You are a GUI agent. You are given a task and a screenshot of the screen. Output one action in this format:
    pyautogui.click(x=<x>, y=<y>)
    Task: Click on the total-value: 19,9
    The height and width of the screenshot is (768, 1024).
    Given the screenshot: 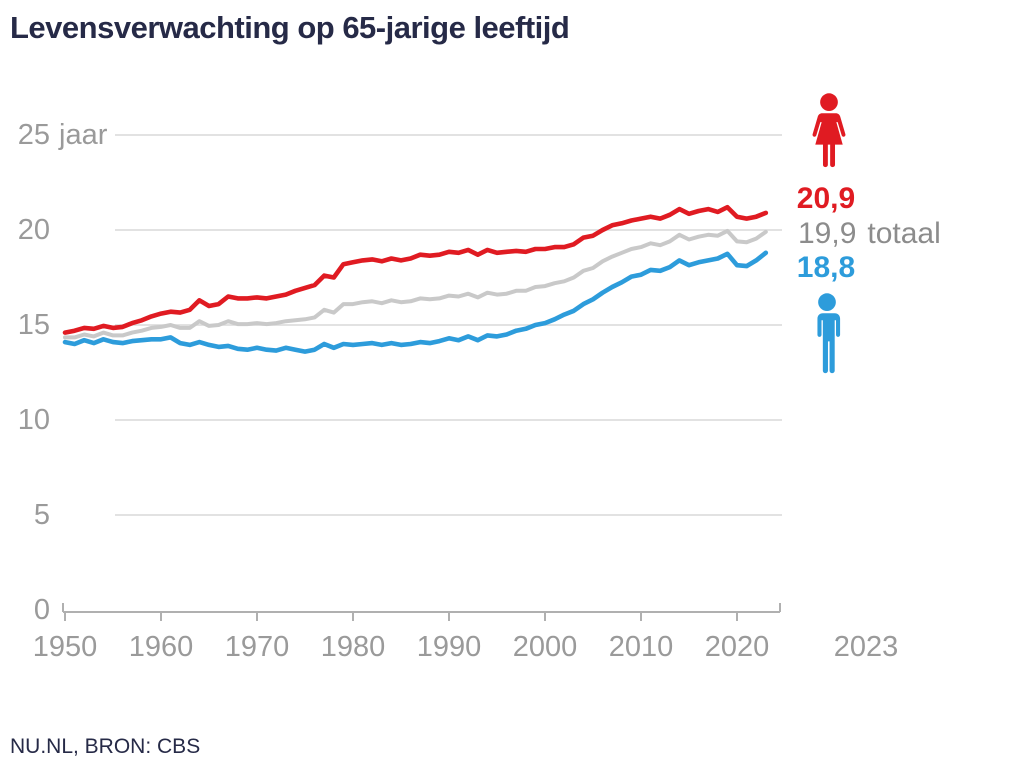 What is the action you would take?
    pyautogui.click(x=827, y=233)
    